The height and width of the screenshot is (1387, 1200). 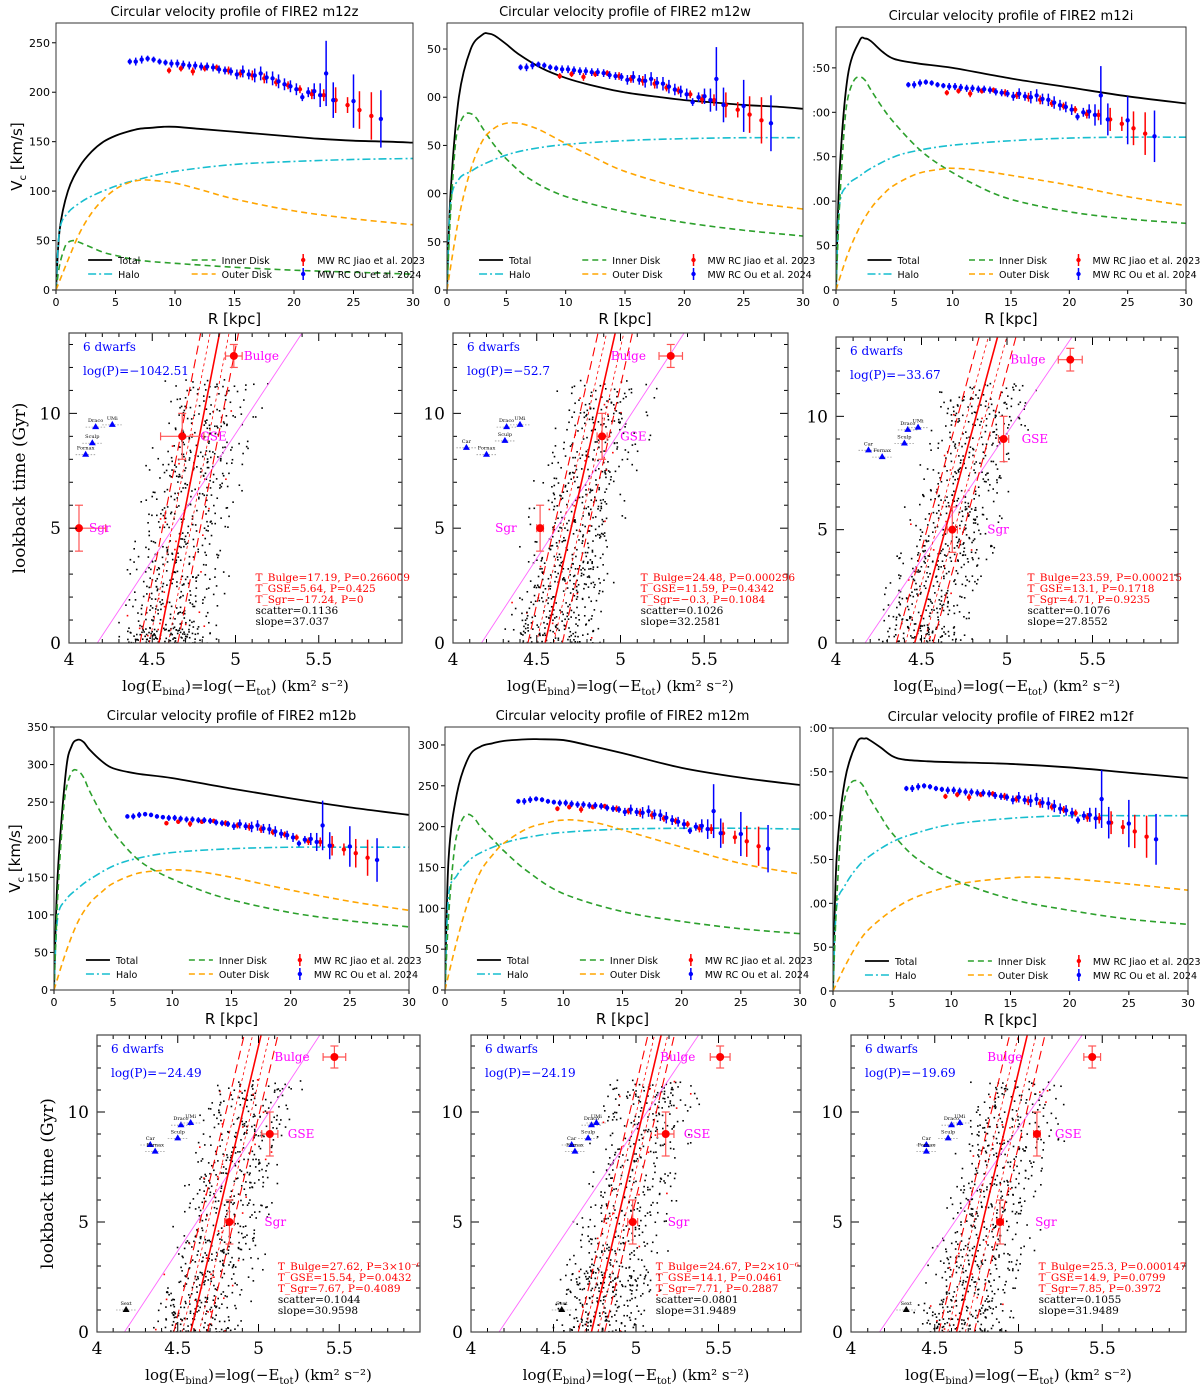 I want to click on fit-scatter-line, so click(x=974, y=490).